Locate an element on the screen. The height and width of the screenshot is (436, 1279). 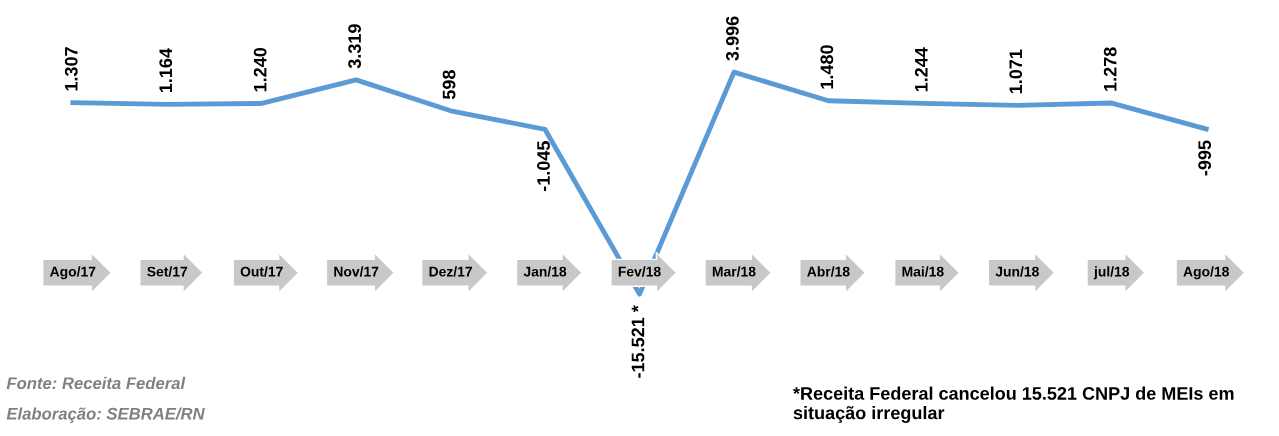
data-label: 1.244 is located at coordinates (921, 69).